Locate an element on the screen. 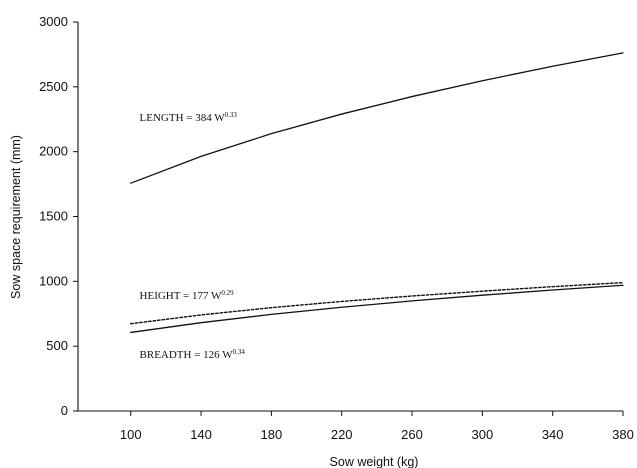 The width and height of the screenshot is (637, 468). y-tick-label: 0 is located at coordinates (64, 410).